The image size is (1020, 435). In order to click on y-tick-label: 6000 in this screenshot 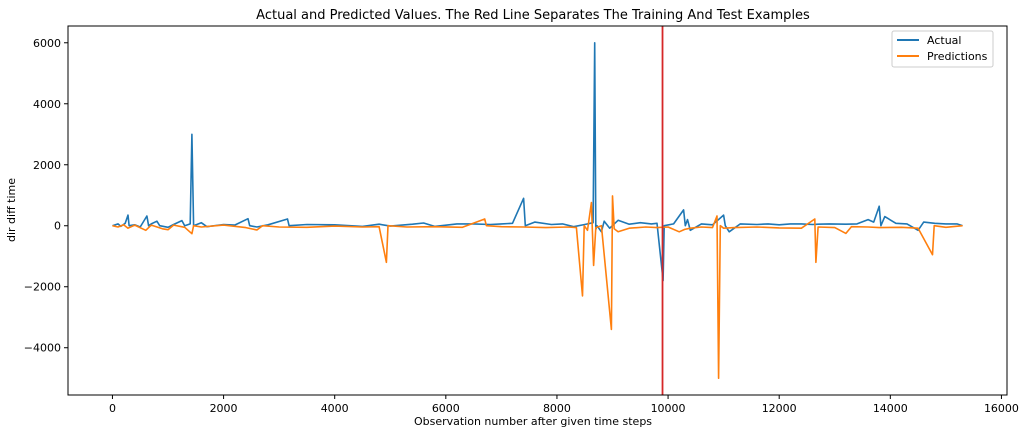, I will do `click(47, 43)`.